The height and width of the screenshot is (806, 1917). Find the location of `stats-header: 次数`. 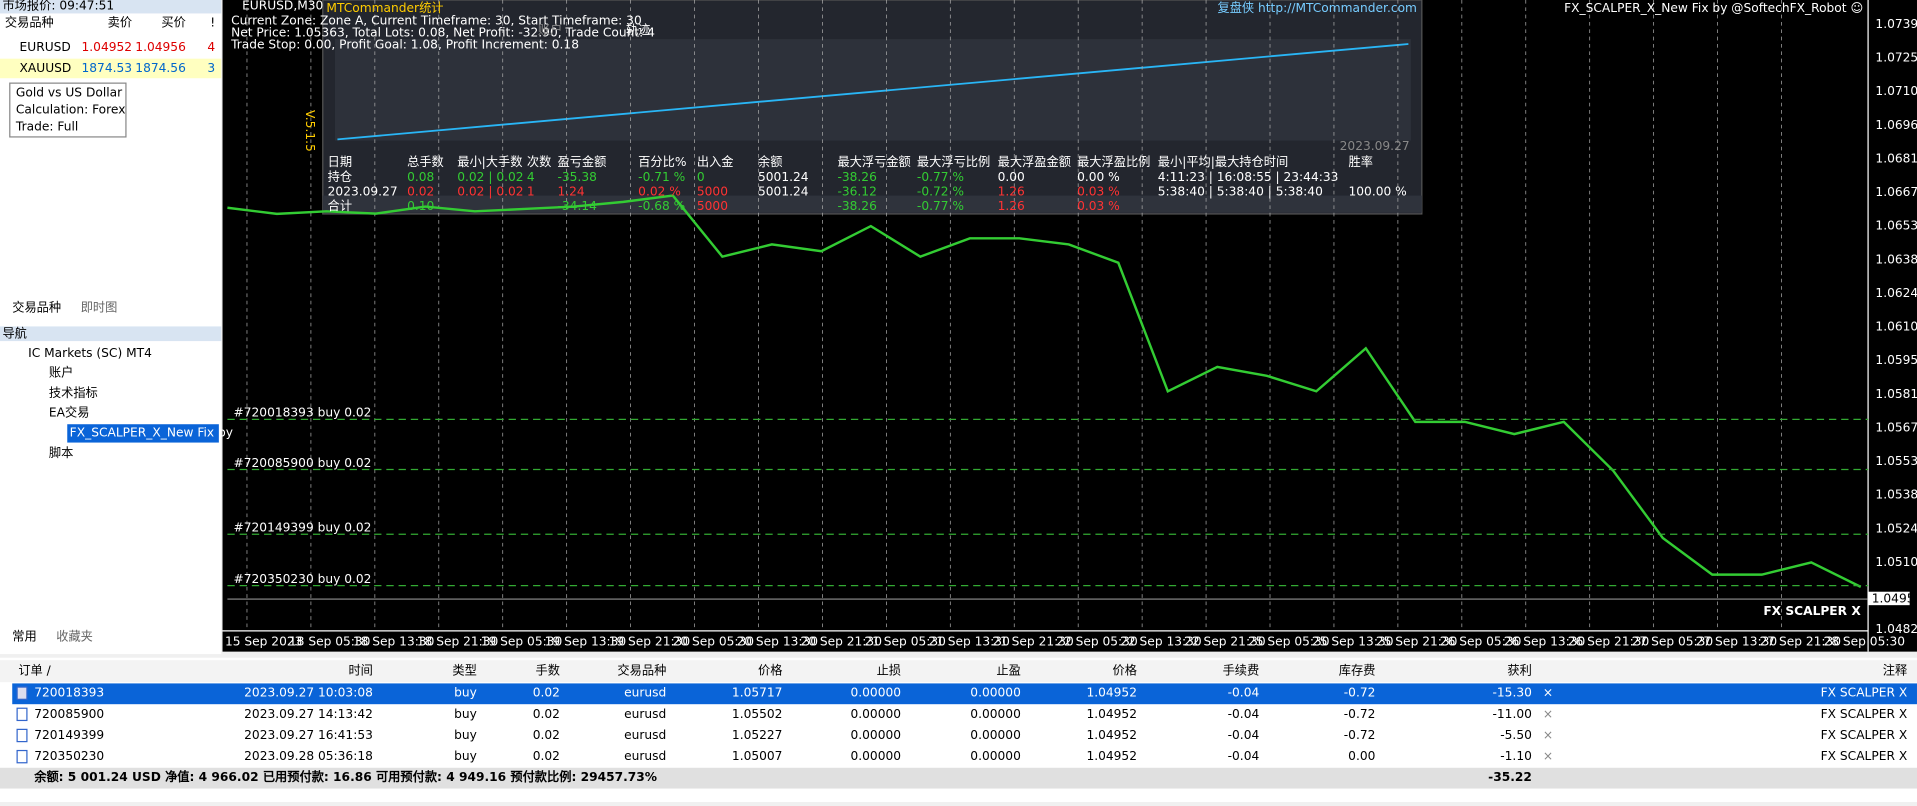

stats-header: 次数 is located at coordinates (539, 161).